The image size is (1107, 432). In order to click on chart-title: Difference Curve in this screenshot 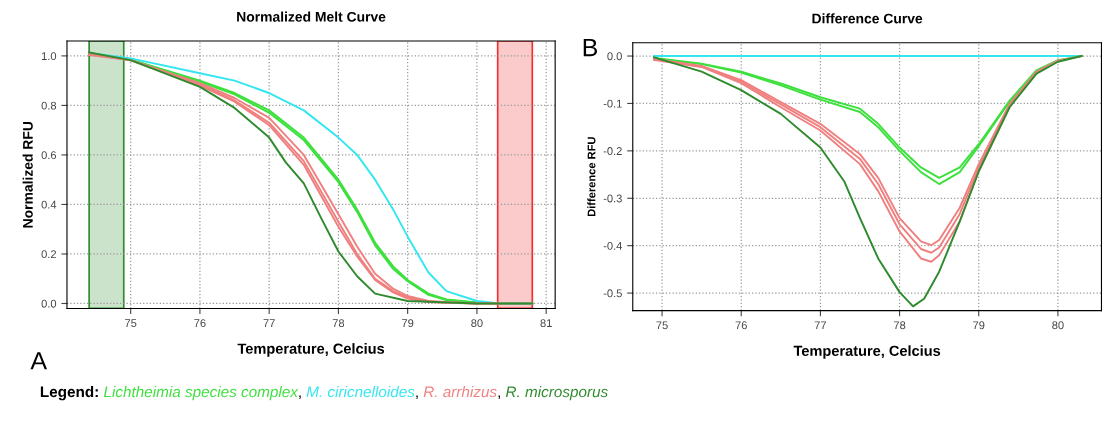, I will do `click(867, 18)`.